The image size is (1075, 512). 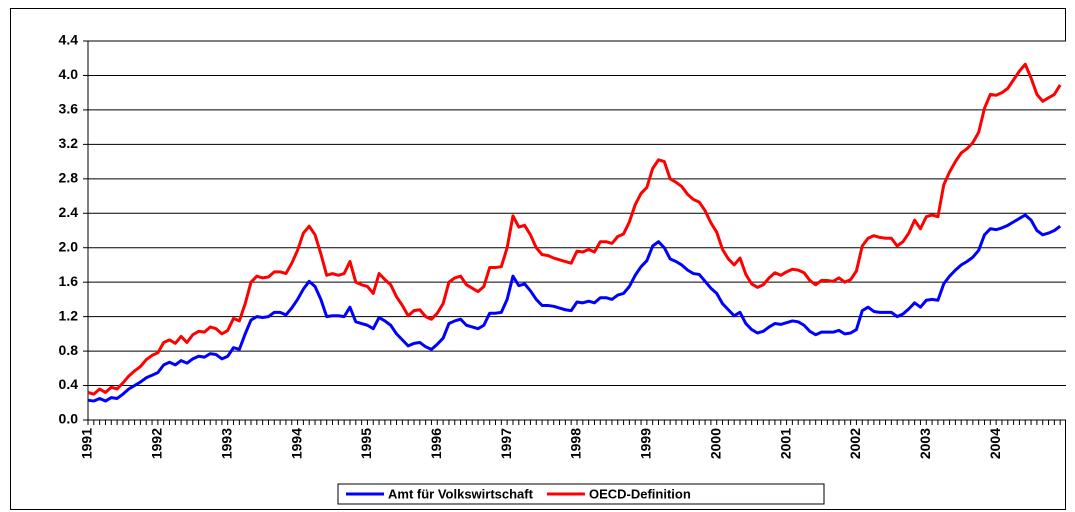 What do you see at coordinates (69, 143) in the screenshot?
I see `y-tick-label: 3.2` at bounding box center [69, 143].